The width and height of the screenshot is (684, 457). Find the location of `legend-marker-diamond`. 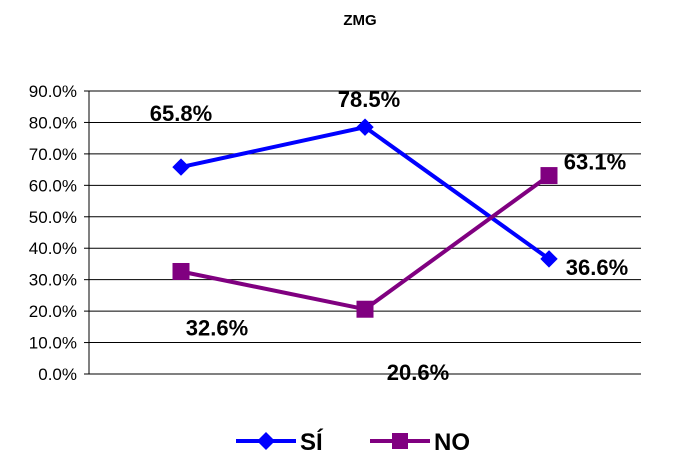

legend-marker-diamond is located at coordinates (266, 441).